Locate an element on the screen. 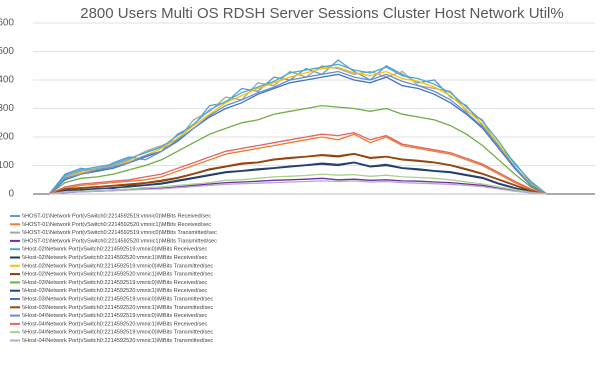  y-tick-label: 300 is located at coordinates (7, 108).